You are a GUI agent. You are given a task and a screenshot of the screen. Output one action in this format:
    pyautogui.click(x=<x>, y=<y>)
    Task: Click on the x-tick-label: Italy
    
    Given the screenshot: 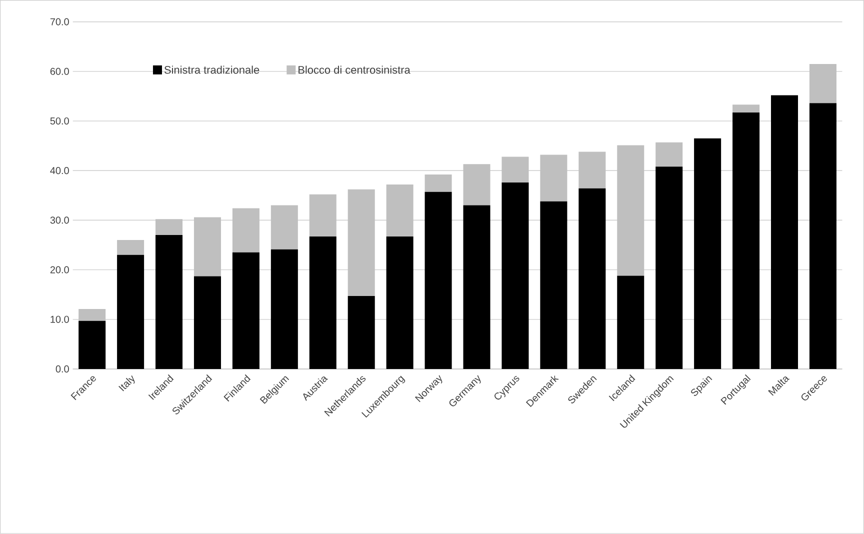 What is the action you would take?
    pyautogui.click(x=126, y=383)
    